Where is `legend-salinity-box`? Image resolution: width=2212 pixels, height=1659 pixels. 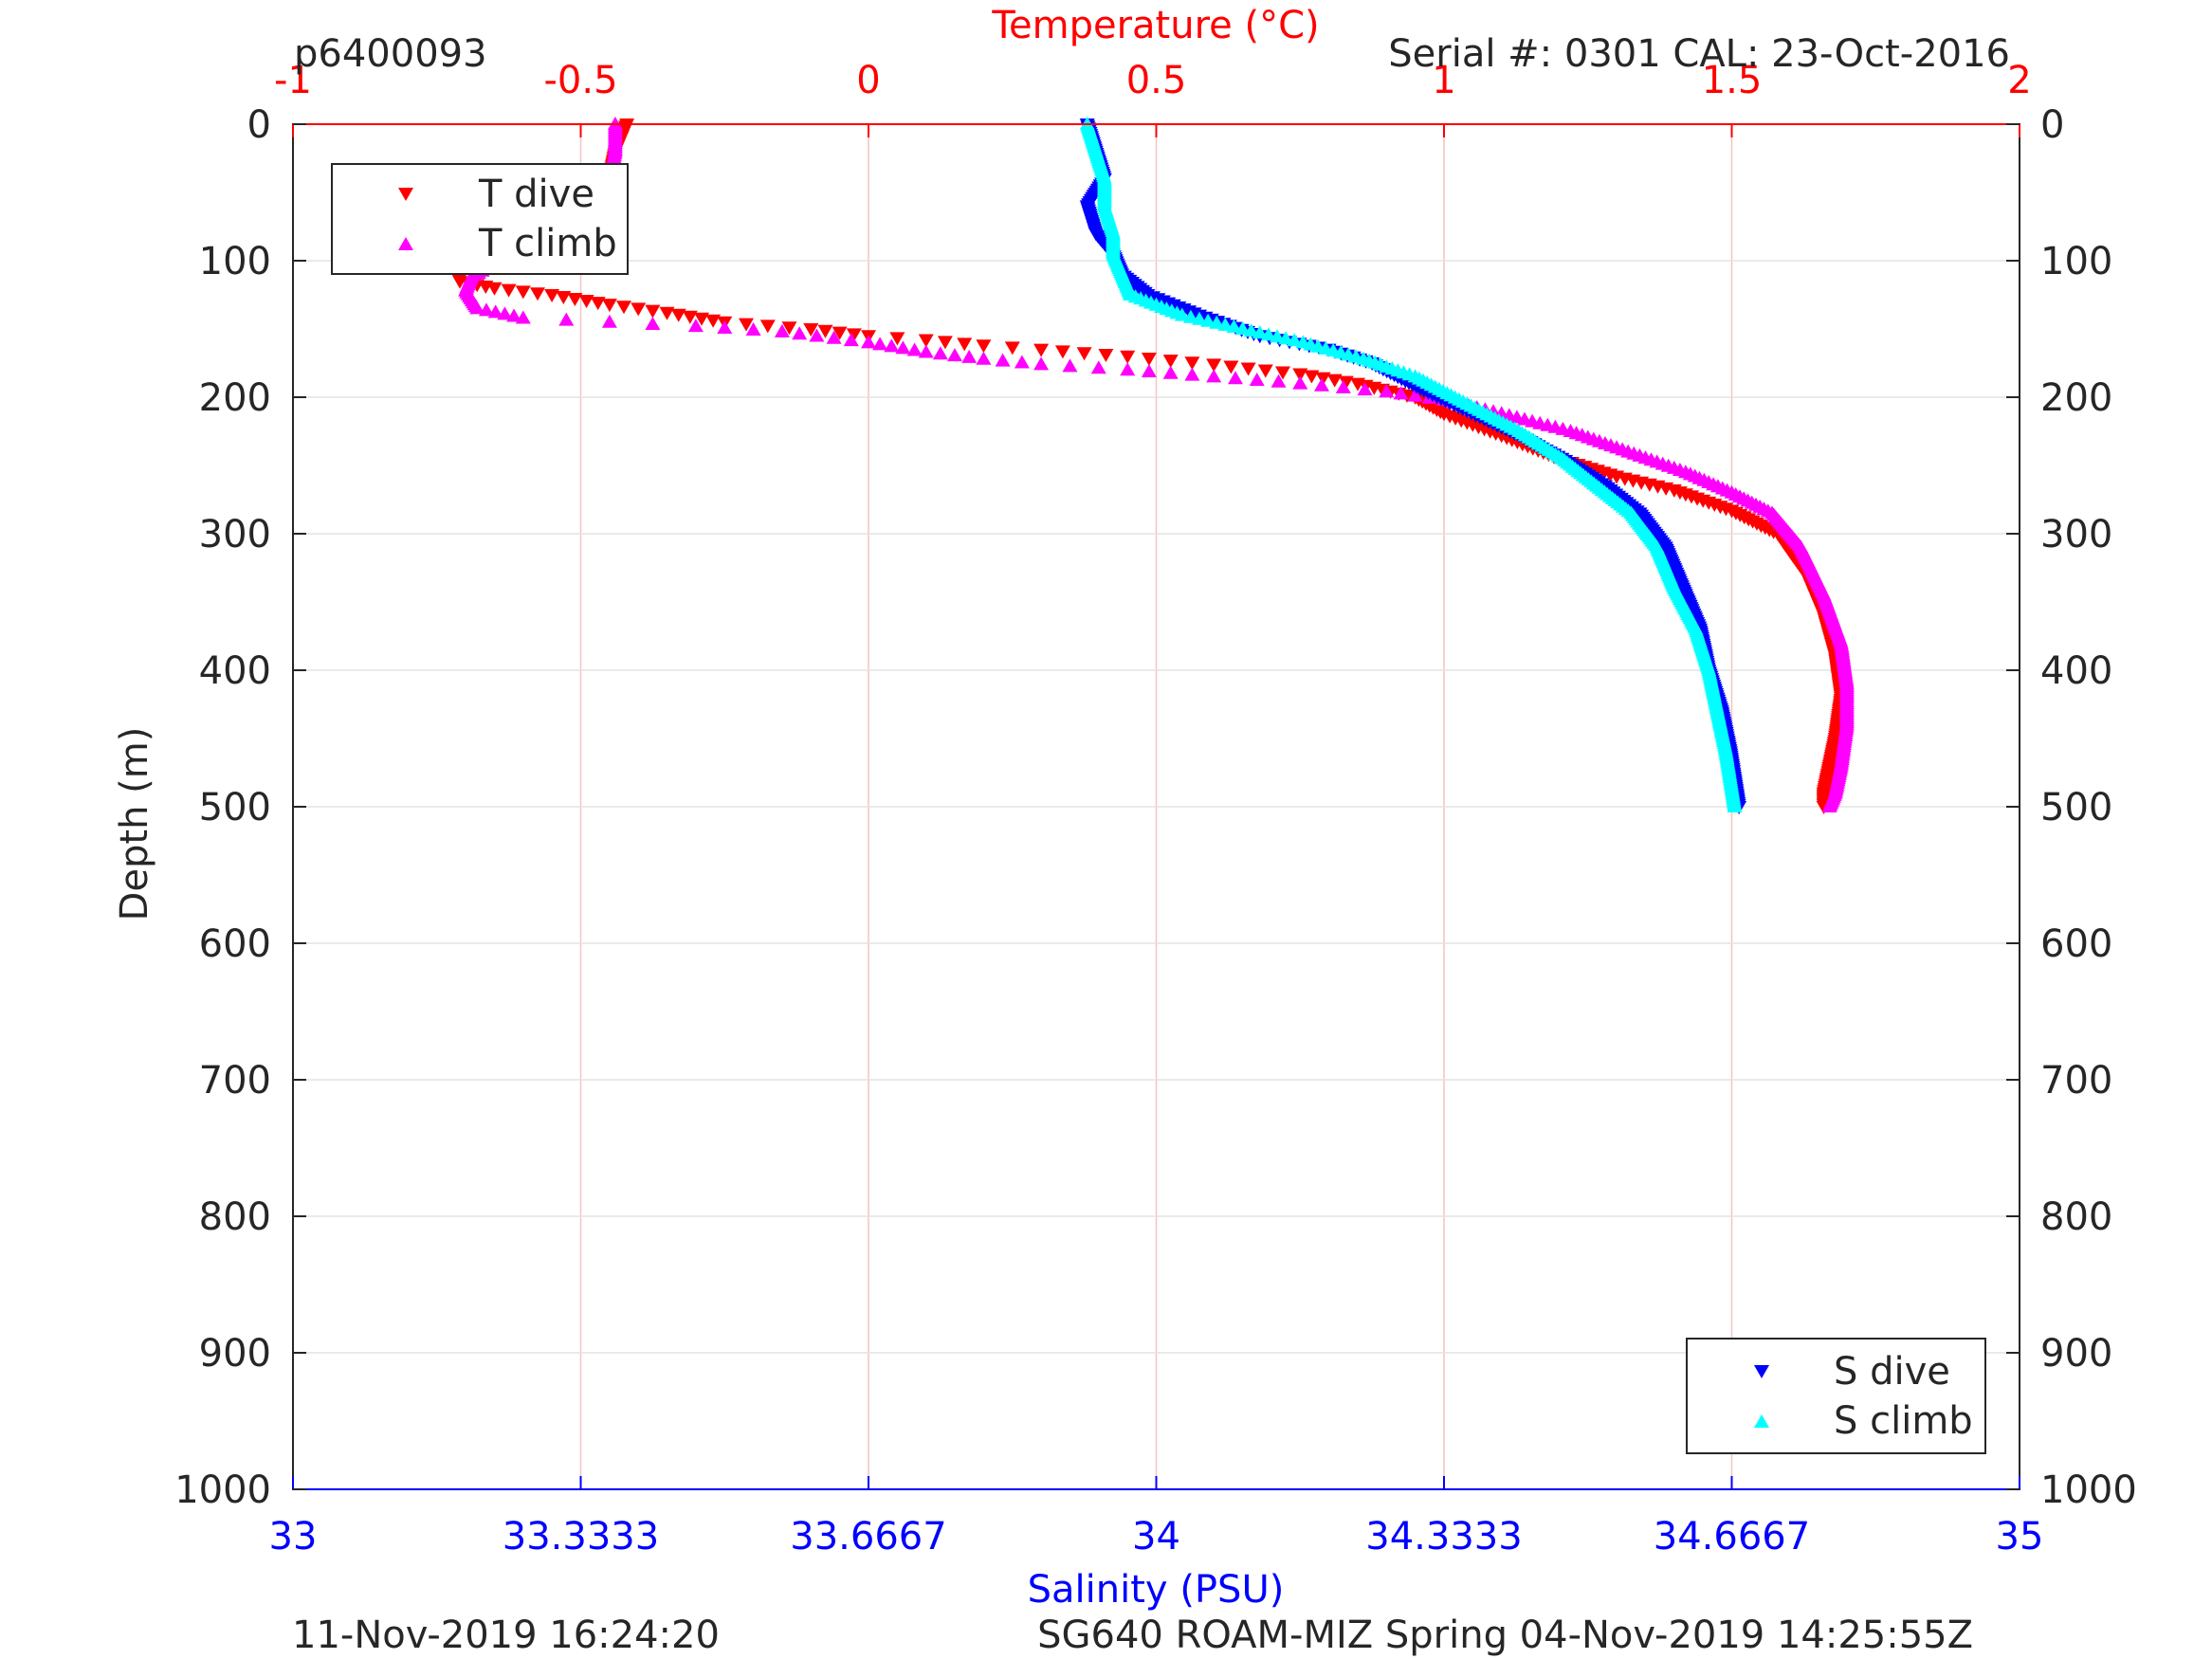 legend-salinity-box is located at coordinates (1836, 1396).